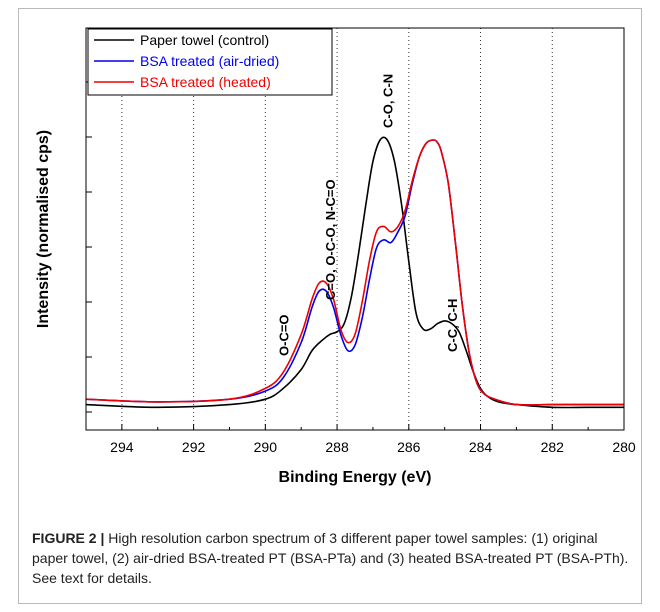 The height and width of the screenshot is (612, 660). I want to click on peak-annotation: C-O, C-N, so click(387, 101).